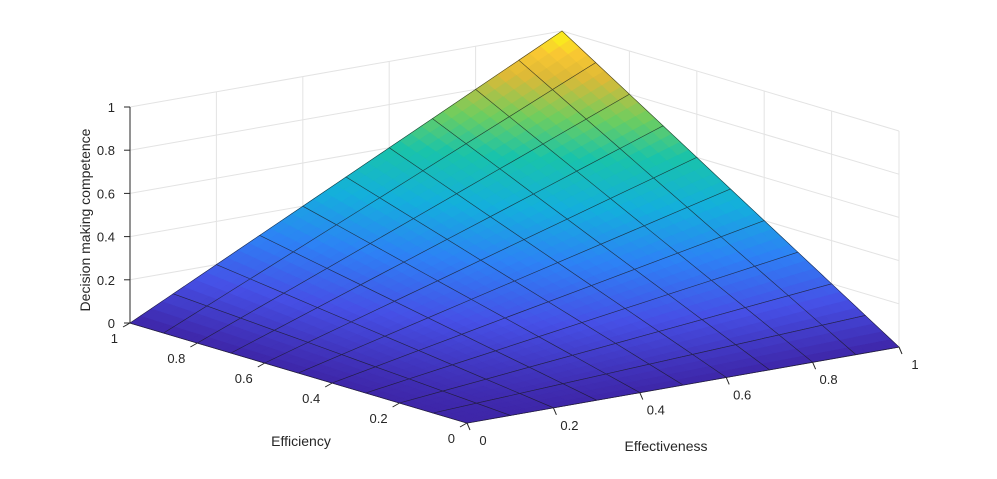 The height and width of the screenshot is (479, 997). I want to click on z-tick-label: 0, so click(111, 323).